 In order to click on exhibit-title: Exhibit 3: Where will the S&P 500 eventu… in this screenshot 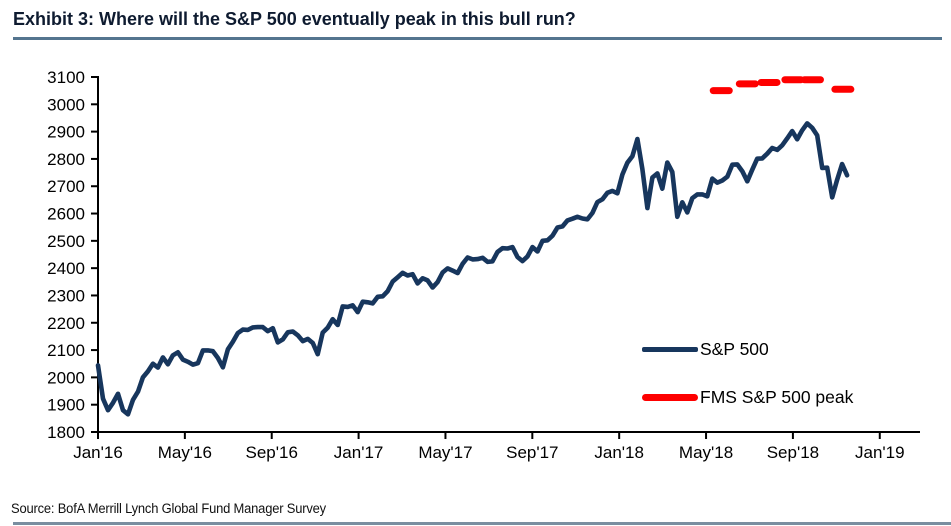, I will do `click(294, 19)`.